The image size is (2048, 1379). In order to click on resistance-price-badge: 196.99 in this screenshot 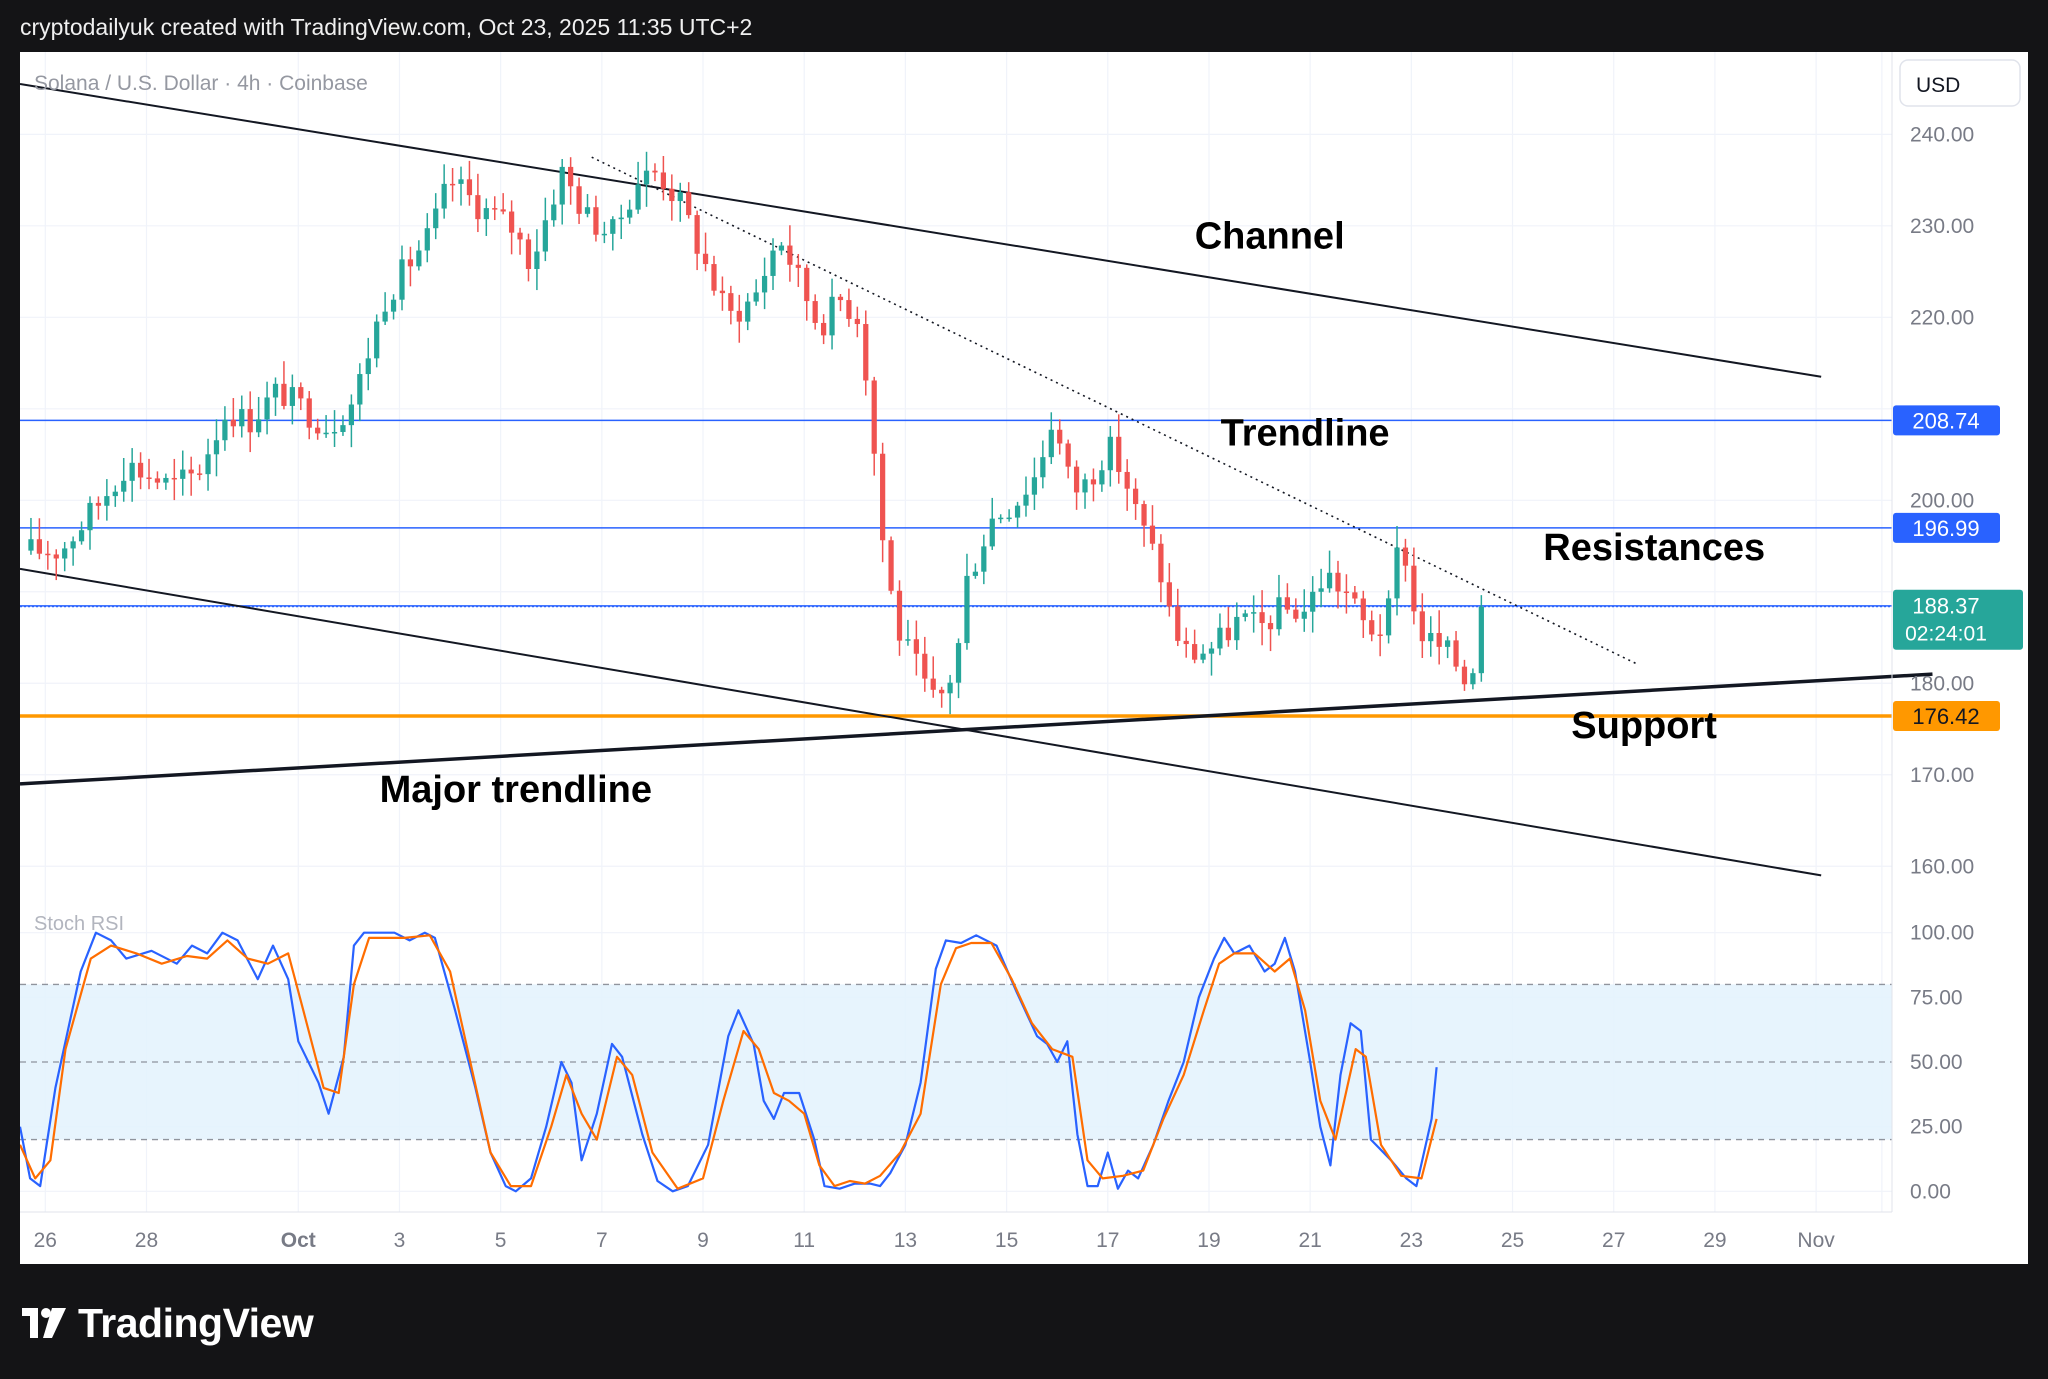, I will do `click(1946, 527)`.